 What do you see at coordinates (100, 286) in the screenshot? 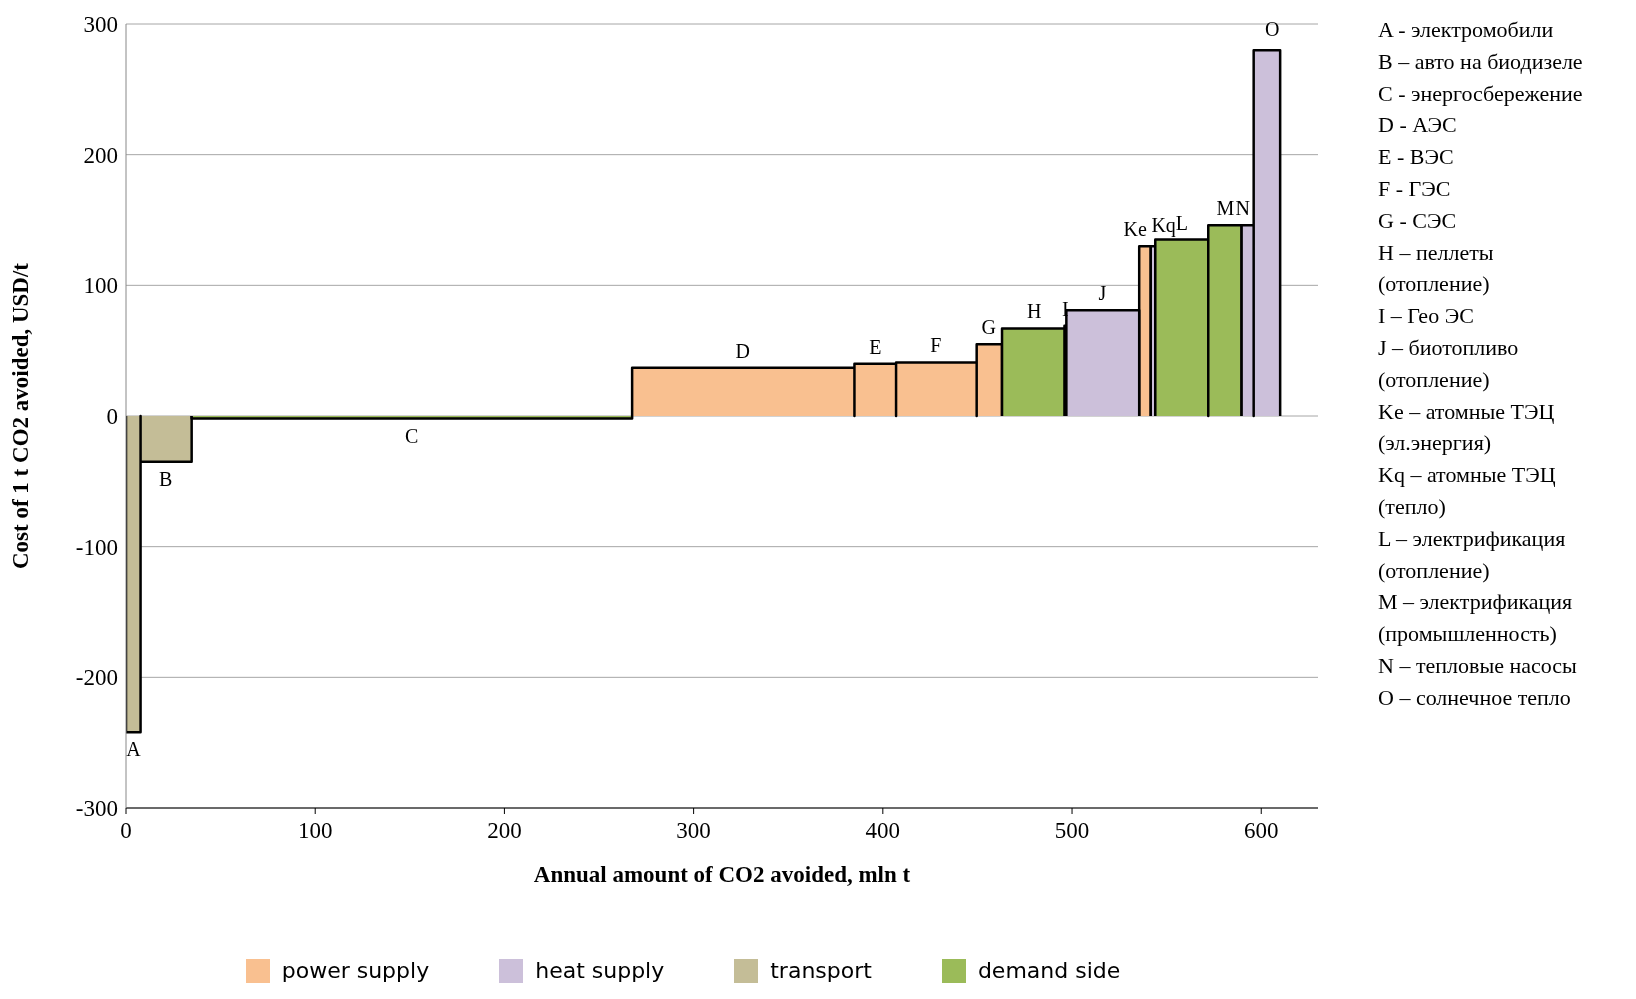
I see `y-tick-label: 100` at bounding box center [100, 286].